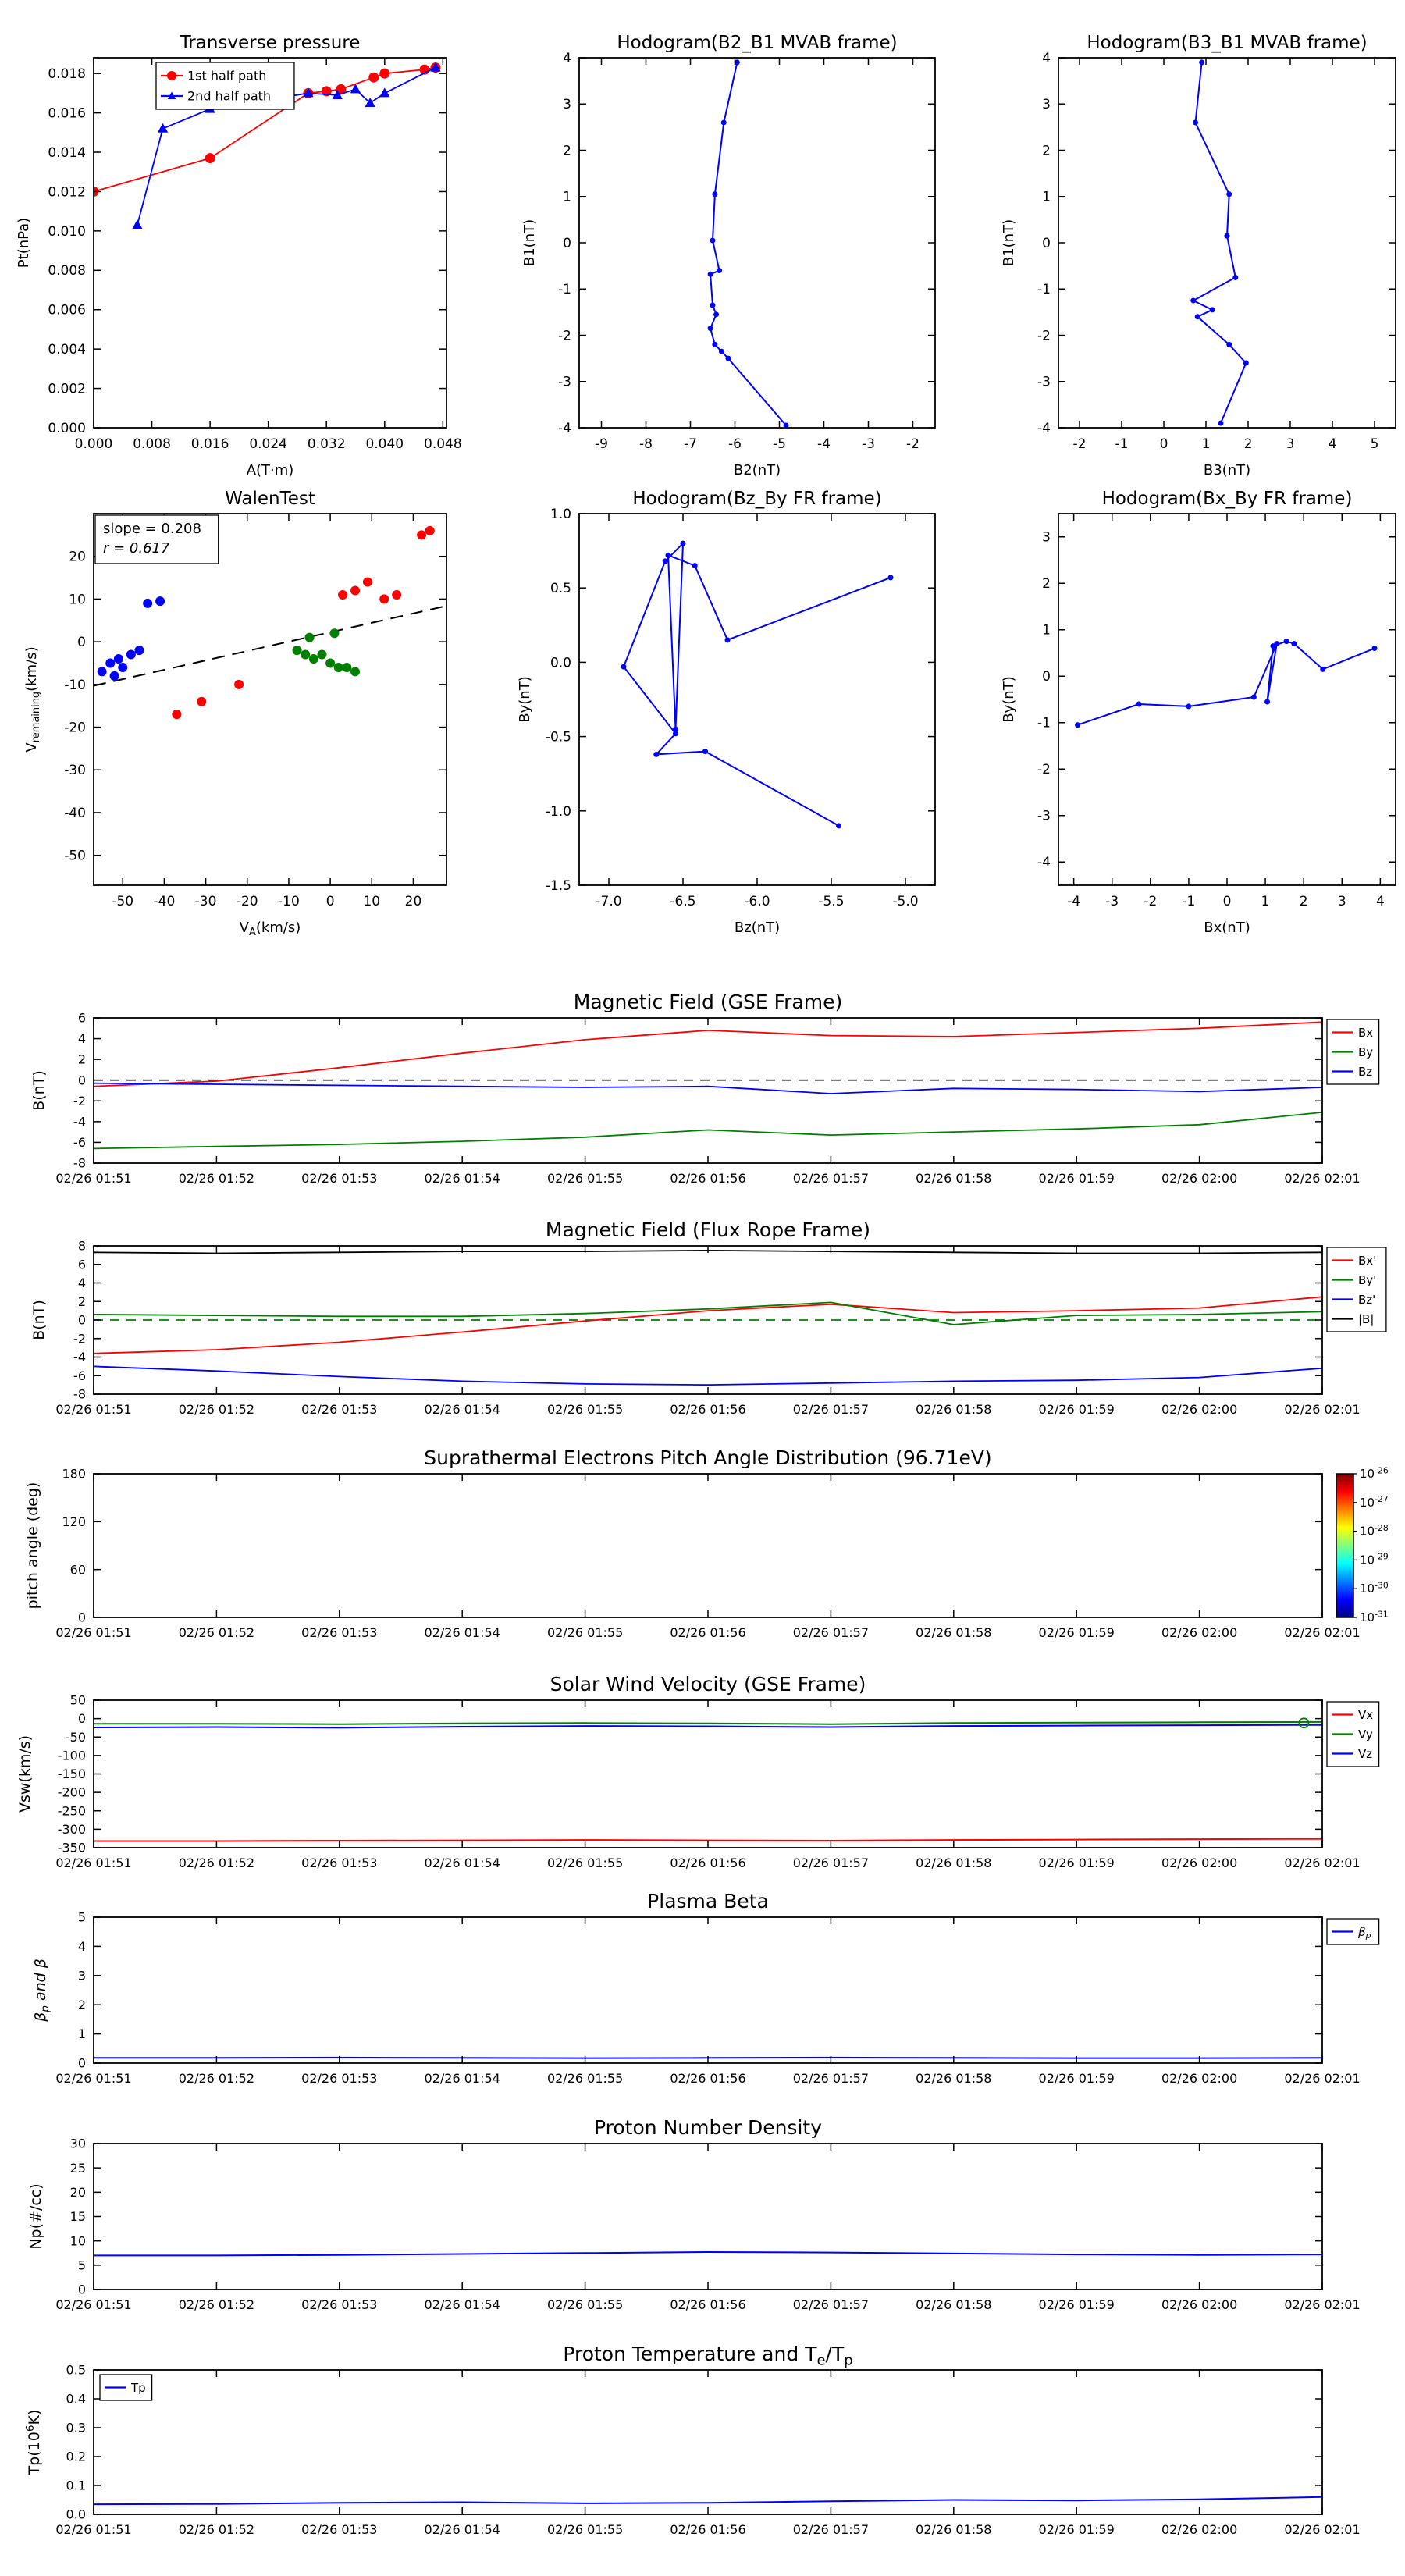 Image resolution: width=1405 pixels, height=2576 pixels. I want to click on legend: 1st half path 2nd half path, so click(225, 86).